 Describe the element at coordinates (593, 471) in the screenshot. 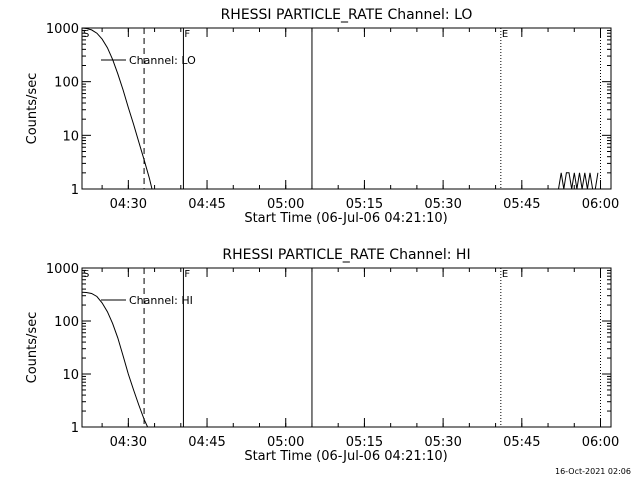

I see `footer-timestamp: 16-Oct-2021 02:06` at that location.